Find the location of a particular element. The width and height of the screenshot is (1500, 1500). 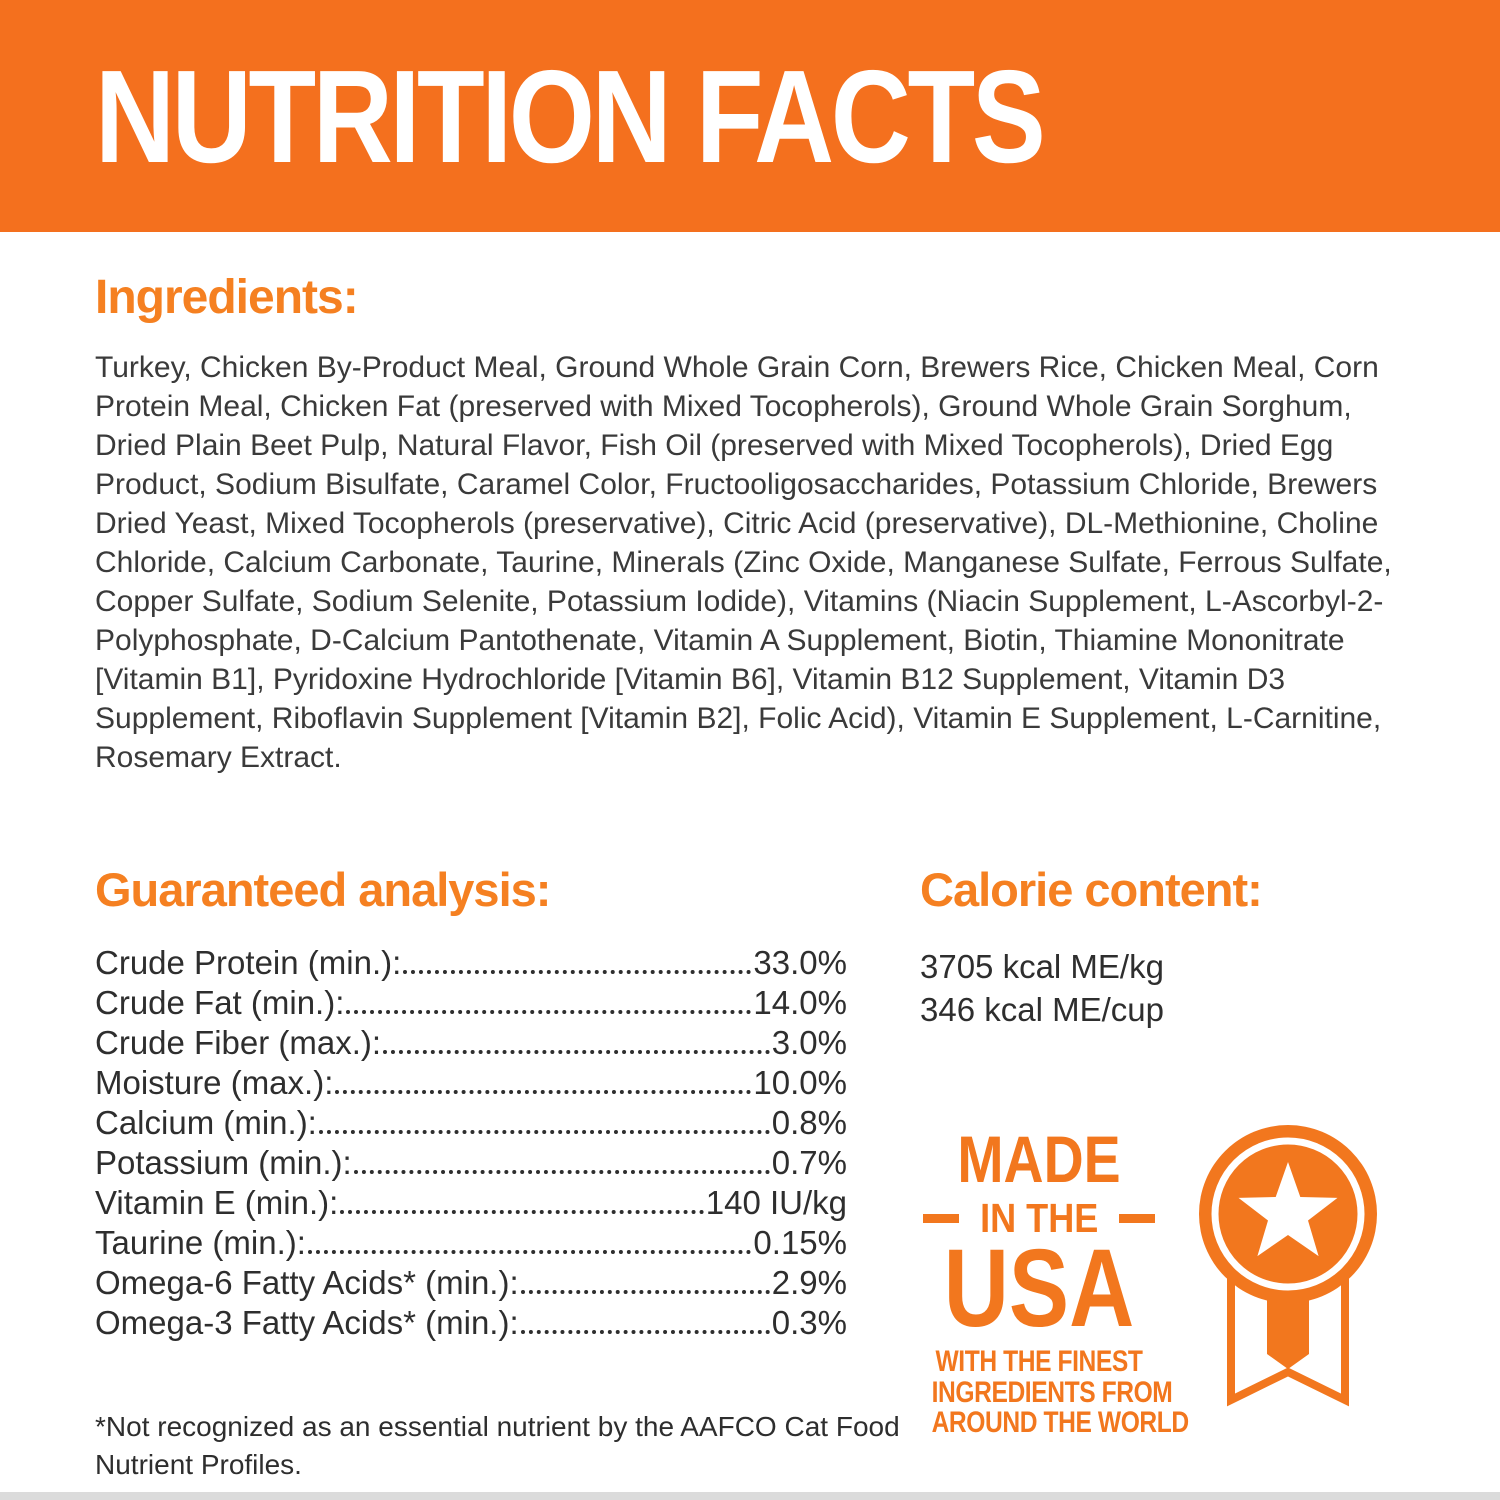

tagline-line: WITH THE FINEST is located at coordinates (1039, 1361).